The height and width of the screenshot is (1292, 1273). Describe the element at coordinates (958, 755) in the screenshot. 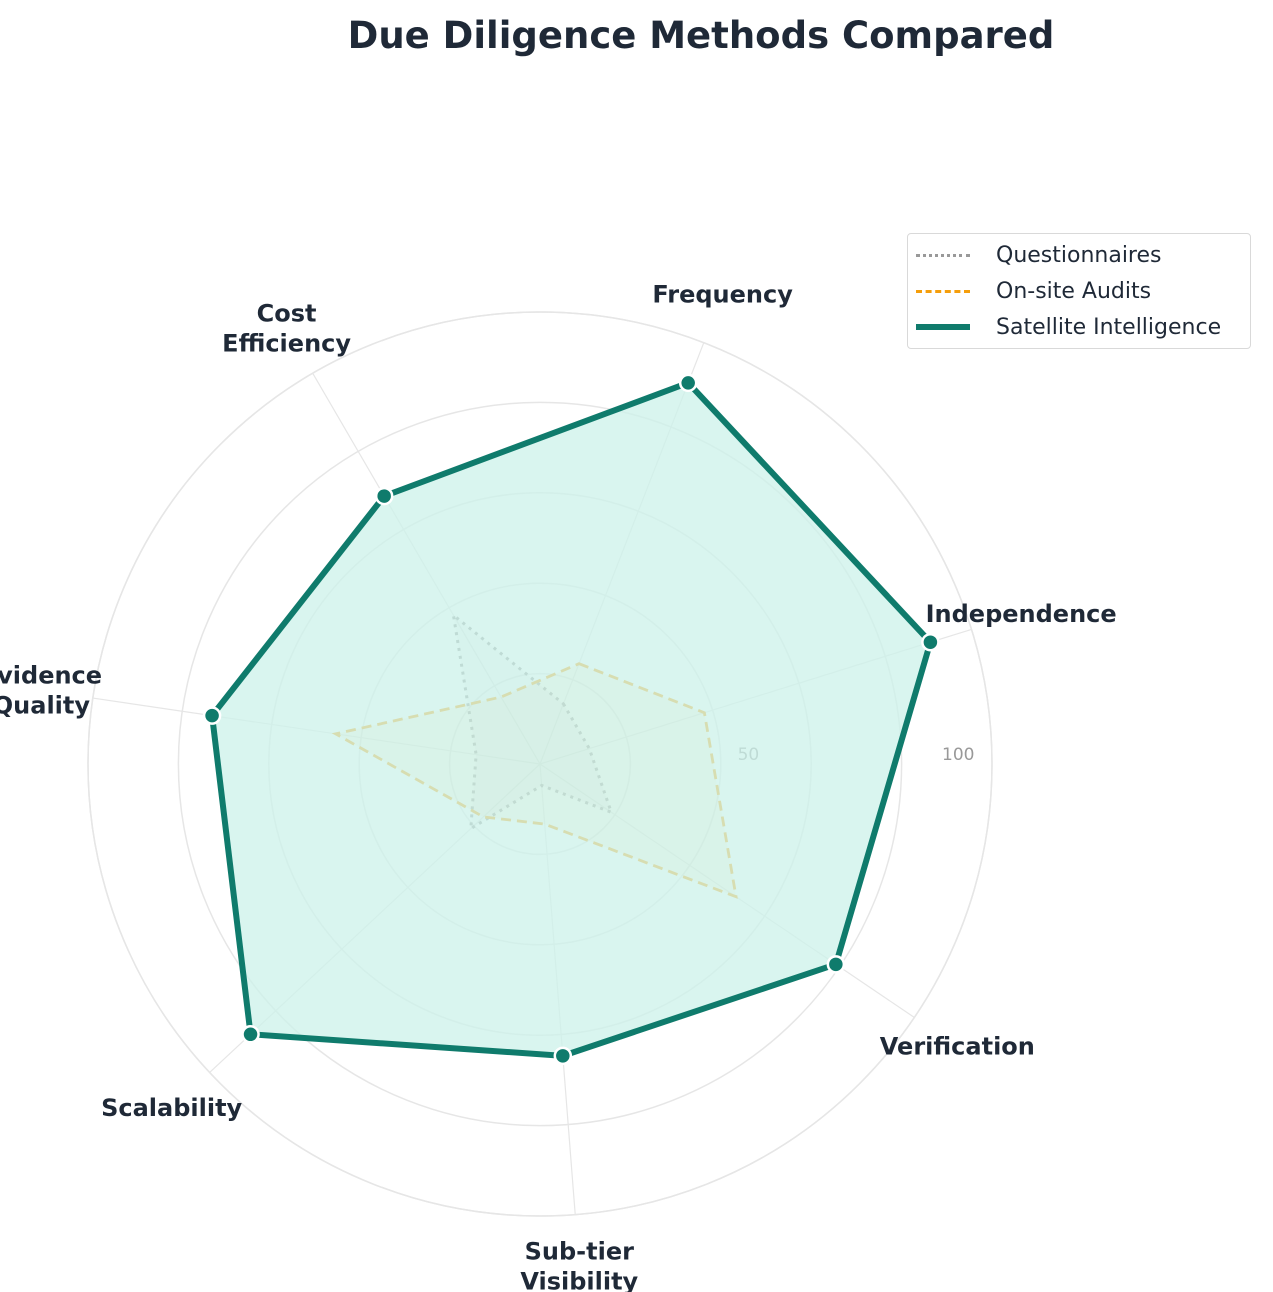

I see `radial-tick-label: 100` at that location.